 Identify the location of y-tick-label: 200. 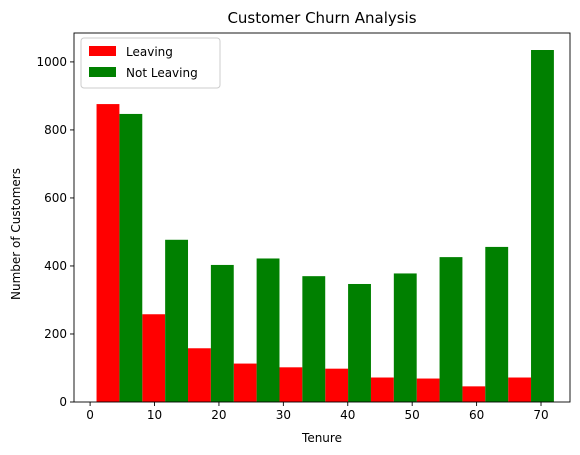
(55, 334).